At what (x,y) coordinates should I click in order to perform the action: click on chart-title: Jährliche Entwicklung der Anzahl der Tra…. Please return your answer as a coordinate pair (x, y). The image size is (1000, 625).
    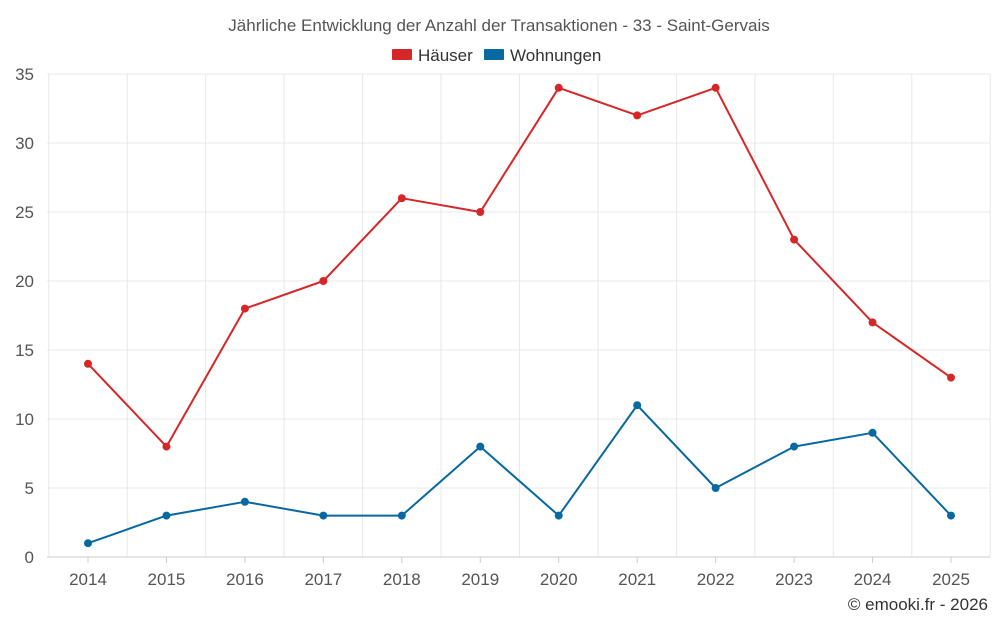
    Looking at the image, I should click on (498, 25).